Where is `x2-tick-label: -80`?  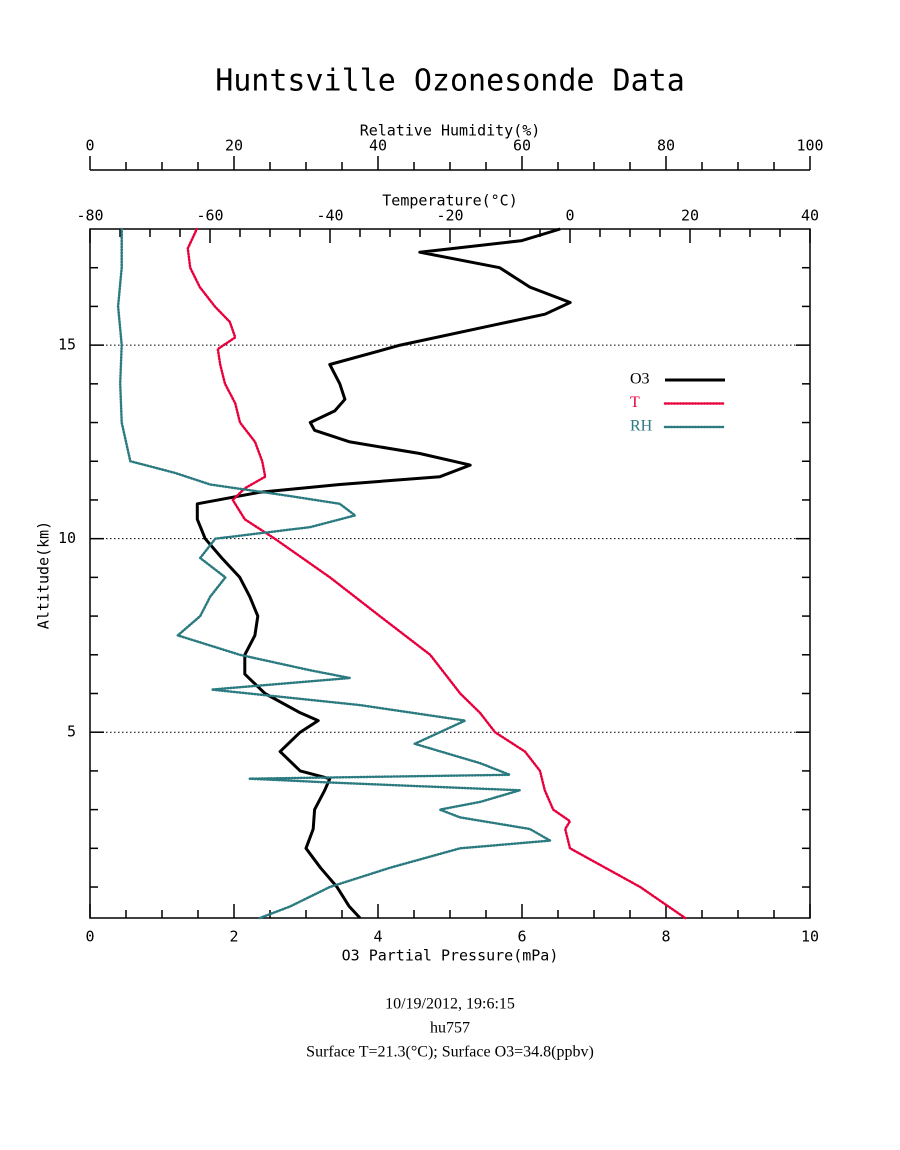
x2-tick-label: -80 is located at coordinates (89, 216).